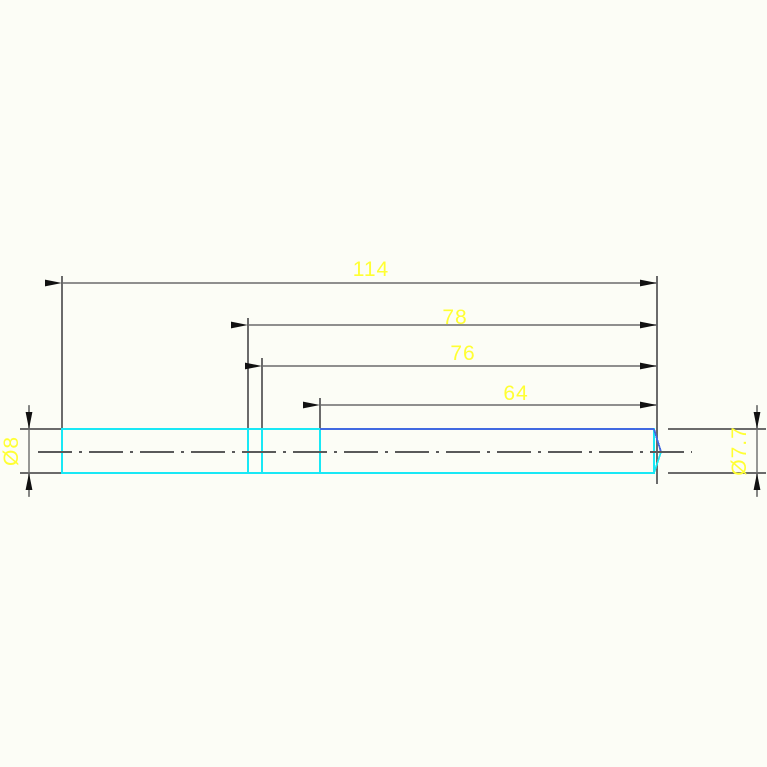 This screenshot has height=767, width=767. I want to click on part-profile-blue-group, so click(491, 440).